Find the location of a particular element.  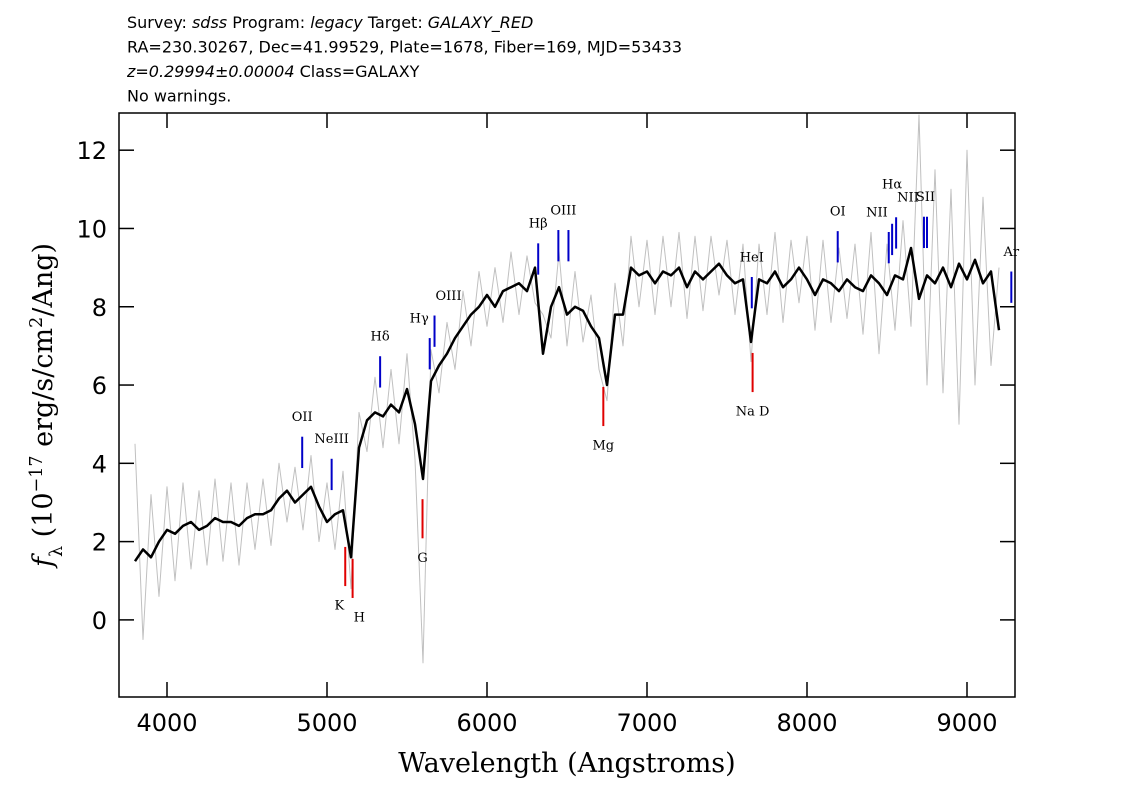

x-tick-label: 7000 is located at coordinates (646, 723).